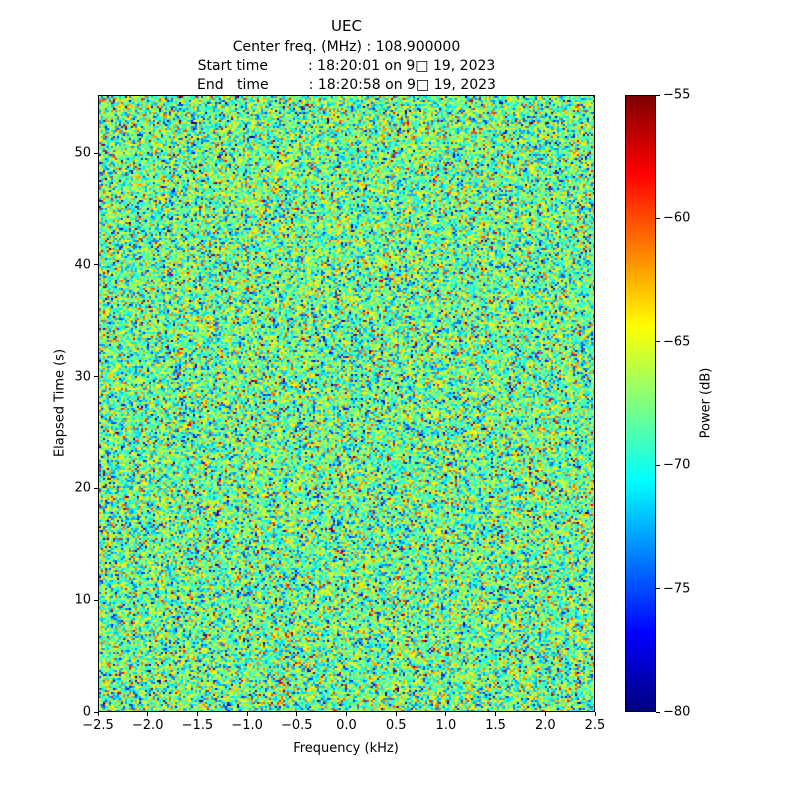 Image resolution: width=800 pixels, height=800 pixels. I want to click on center-freq-line: Center freq. (MHz) : 108.900000, so click(346, 47).